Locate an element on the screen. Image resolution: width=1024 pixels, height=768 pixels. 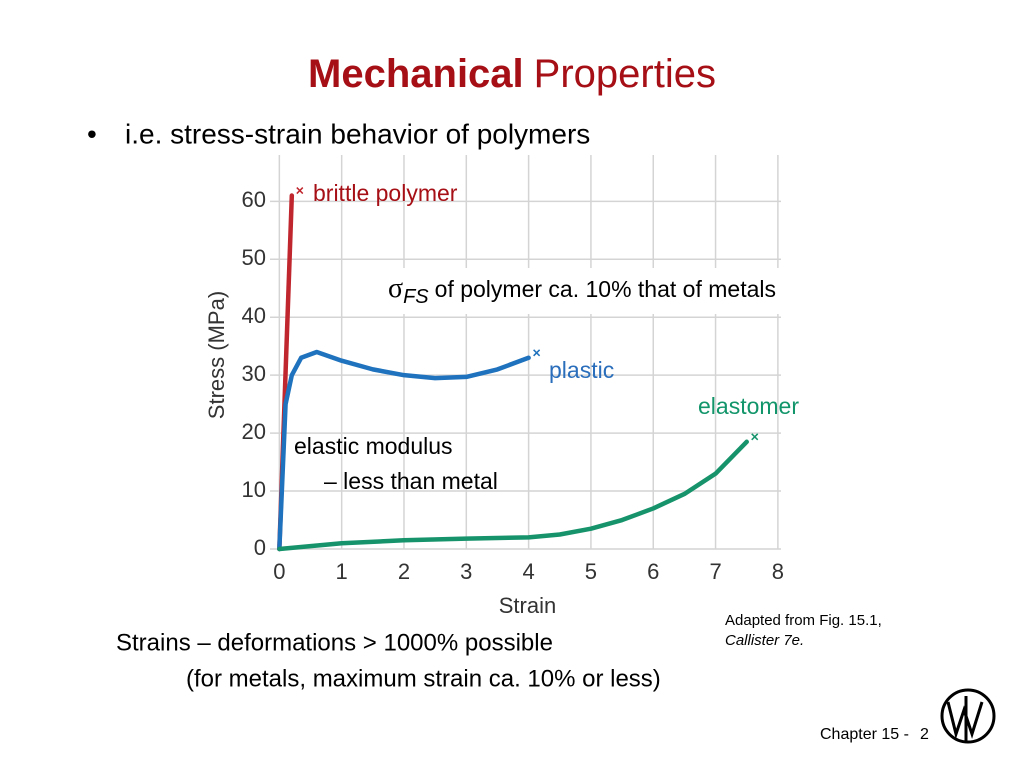
title-rest: Properties is located at coordinates (625, 74).